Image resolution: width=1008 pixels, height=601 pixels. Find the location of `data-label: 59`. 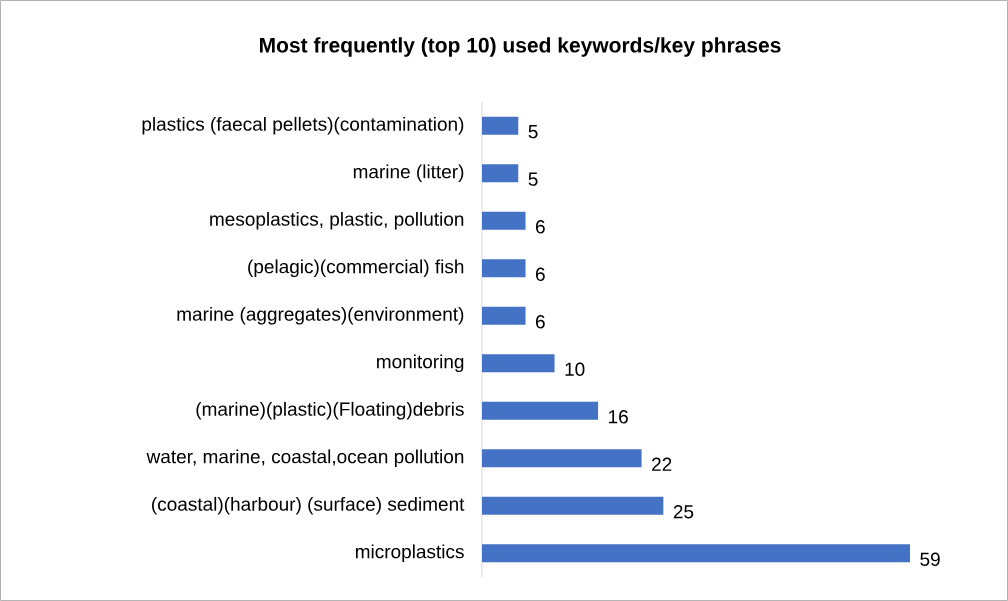

data-label: 59 is located at coordinates (930, 559).